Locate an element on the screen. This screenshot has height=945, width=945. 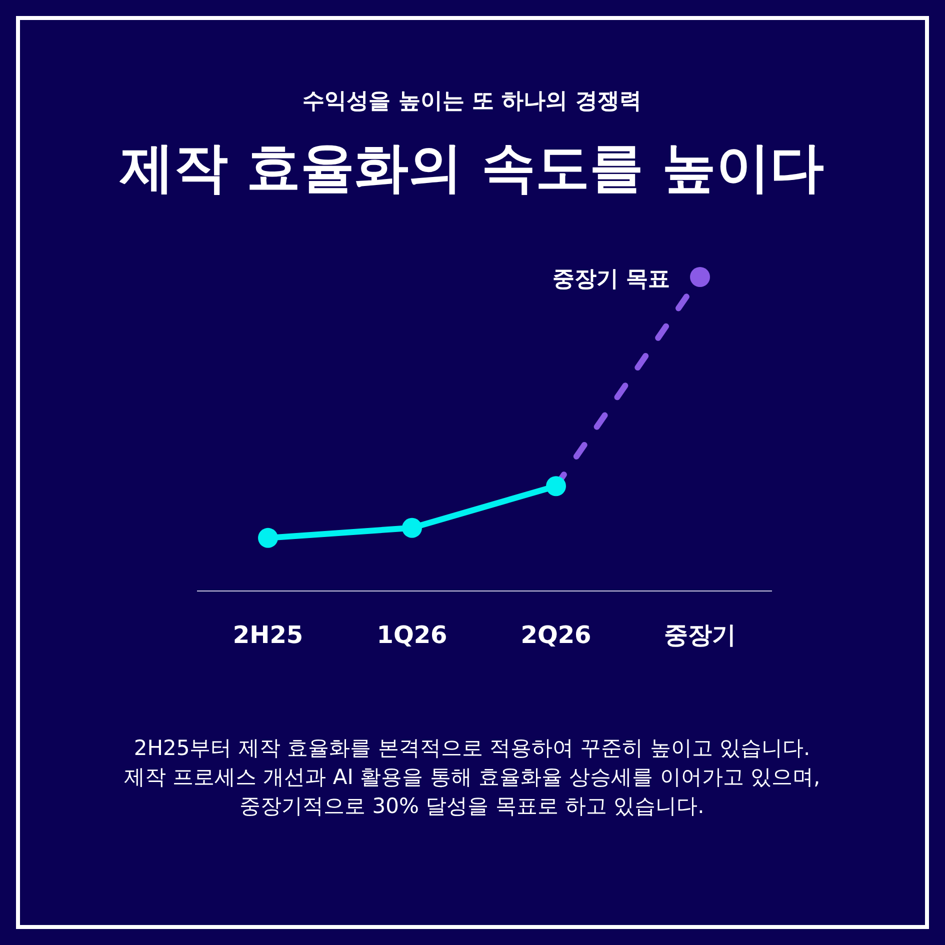
title: 제작 효율화의 속도를 높이다 is located at coordinates (472, 167).